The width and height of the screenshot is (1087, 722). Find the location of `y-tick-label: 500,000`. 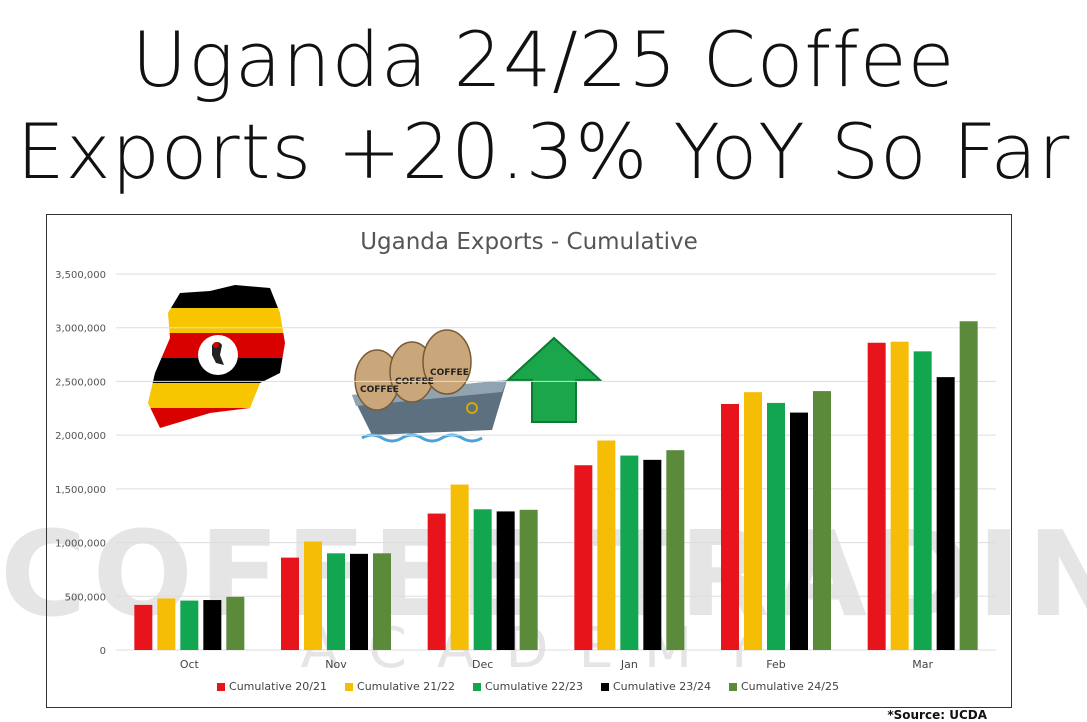

y-tick-label: 500,000 is located at coordinates (85, 597).